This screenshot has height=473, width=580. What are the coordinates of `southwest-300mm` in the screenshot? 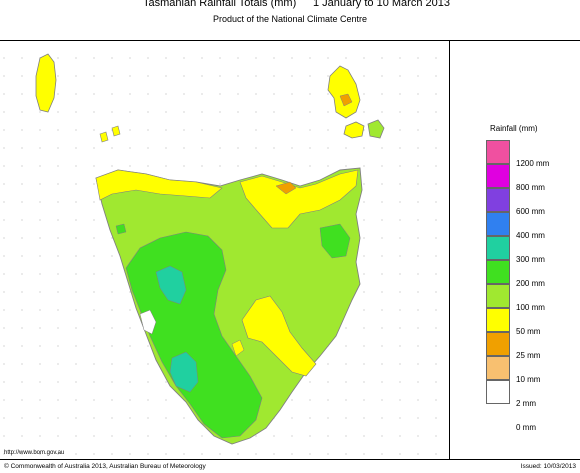 It's located at (184, 372).